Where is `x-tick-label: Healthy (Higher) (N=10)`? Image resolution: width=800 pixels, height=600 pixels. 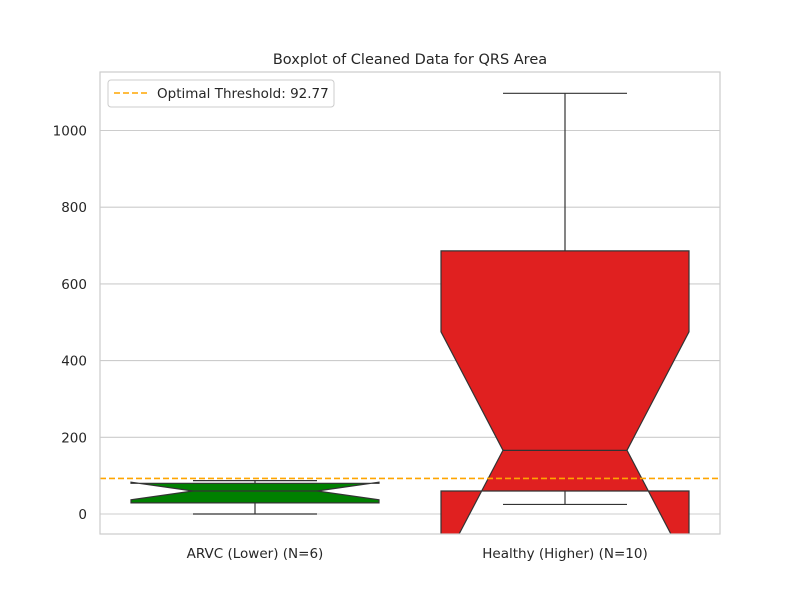
x-tick-label: Healthy (Higher) (N=10) is located at coordinates (564, 554).